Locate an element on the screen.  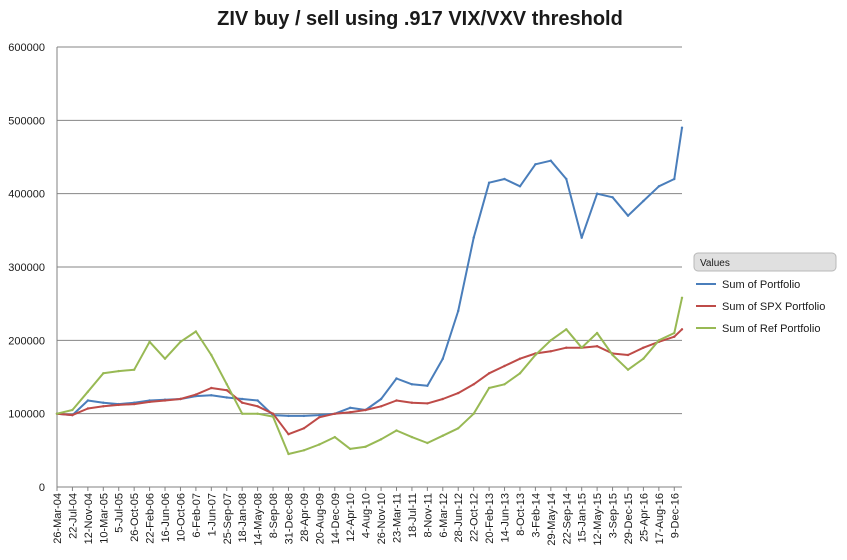
x-tick-label: 14-Jun-13 is located at coordinates (506, 518).